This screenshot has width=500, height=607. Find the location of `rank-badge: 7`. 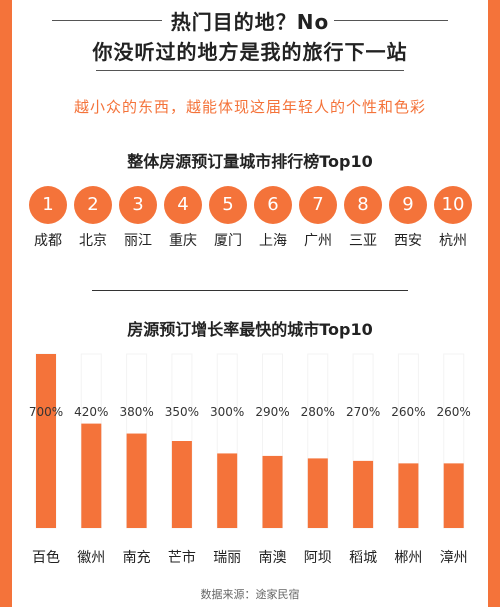

rank-badge: 7 is located at coordinates (318, 205).